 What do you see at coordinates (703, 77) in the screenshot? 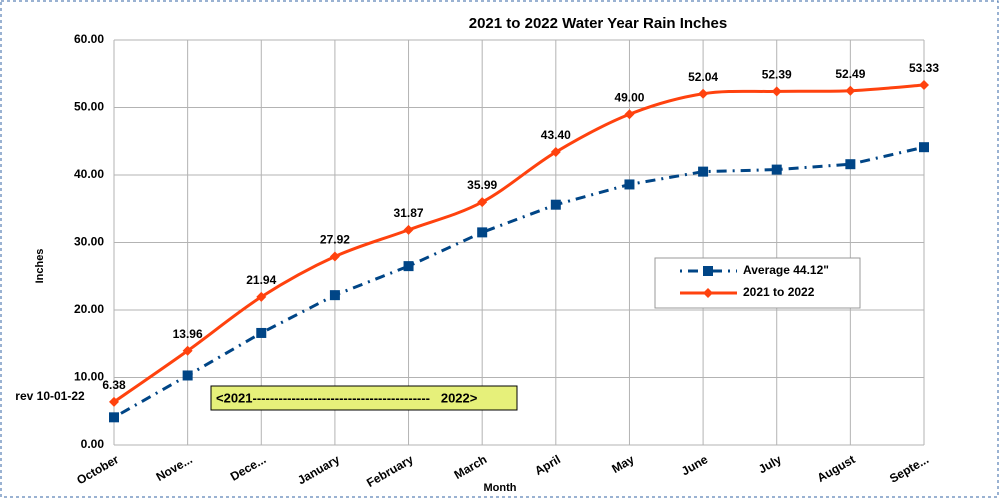
I see `data-label: 52.04` at bounding box center [703, 77].